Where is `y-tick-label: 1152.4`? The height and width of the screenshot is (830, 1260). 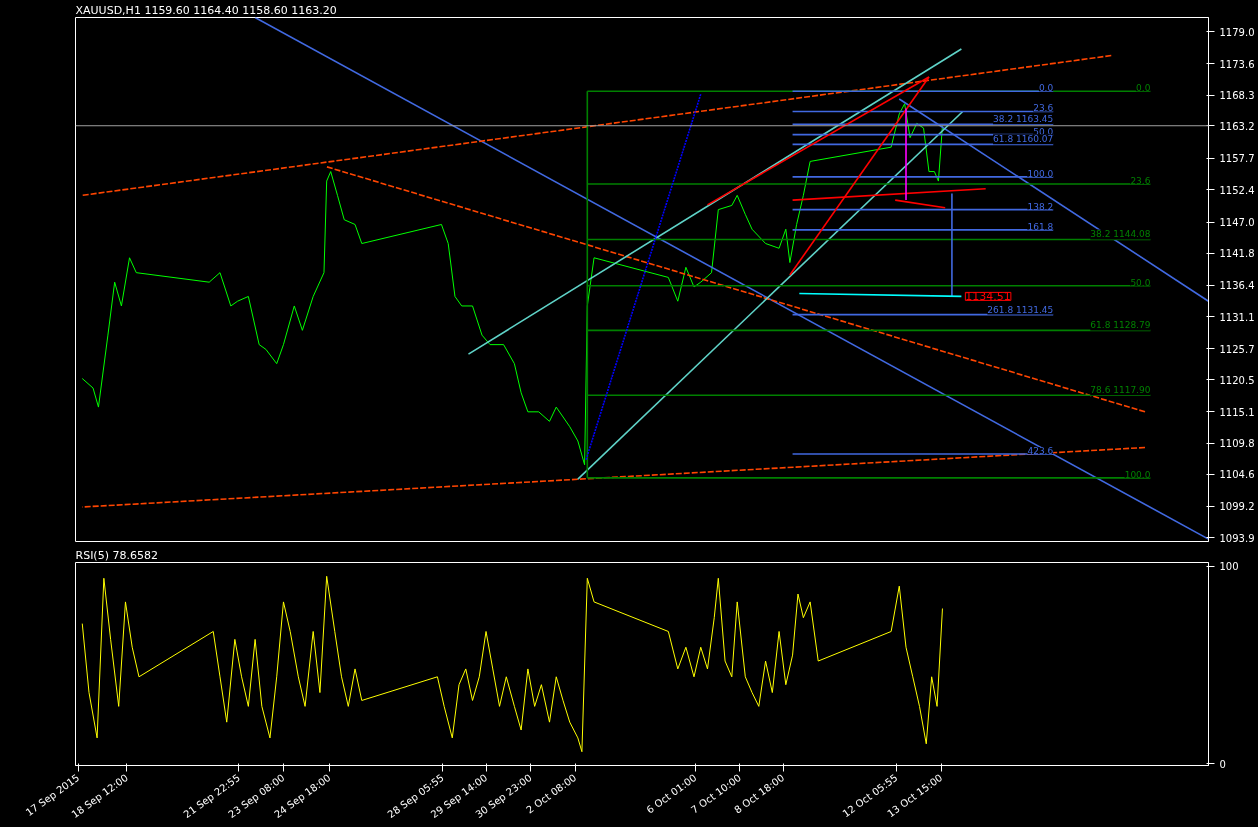
y-tick-label: 1152.4 is located at coordinates (1237, 190).